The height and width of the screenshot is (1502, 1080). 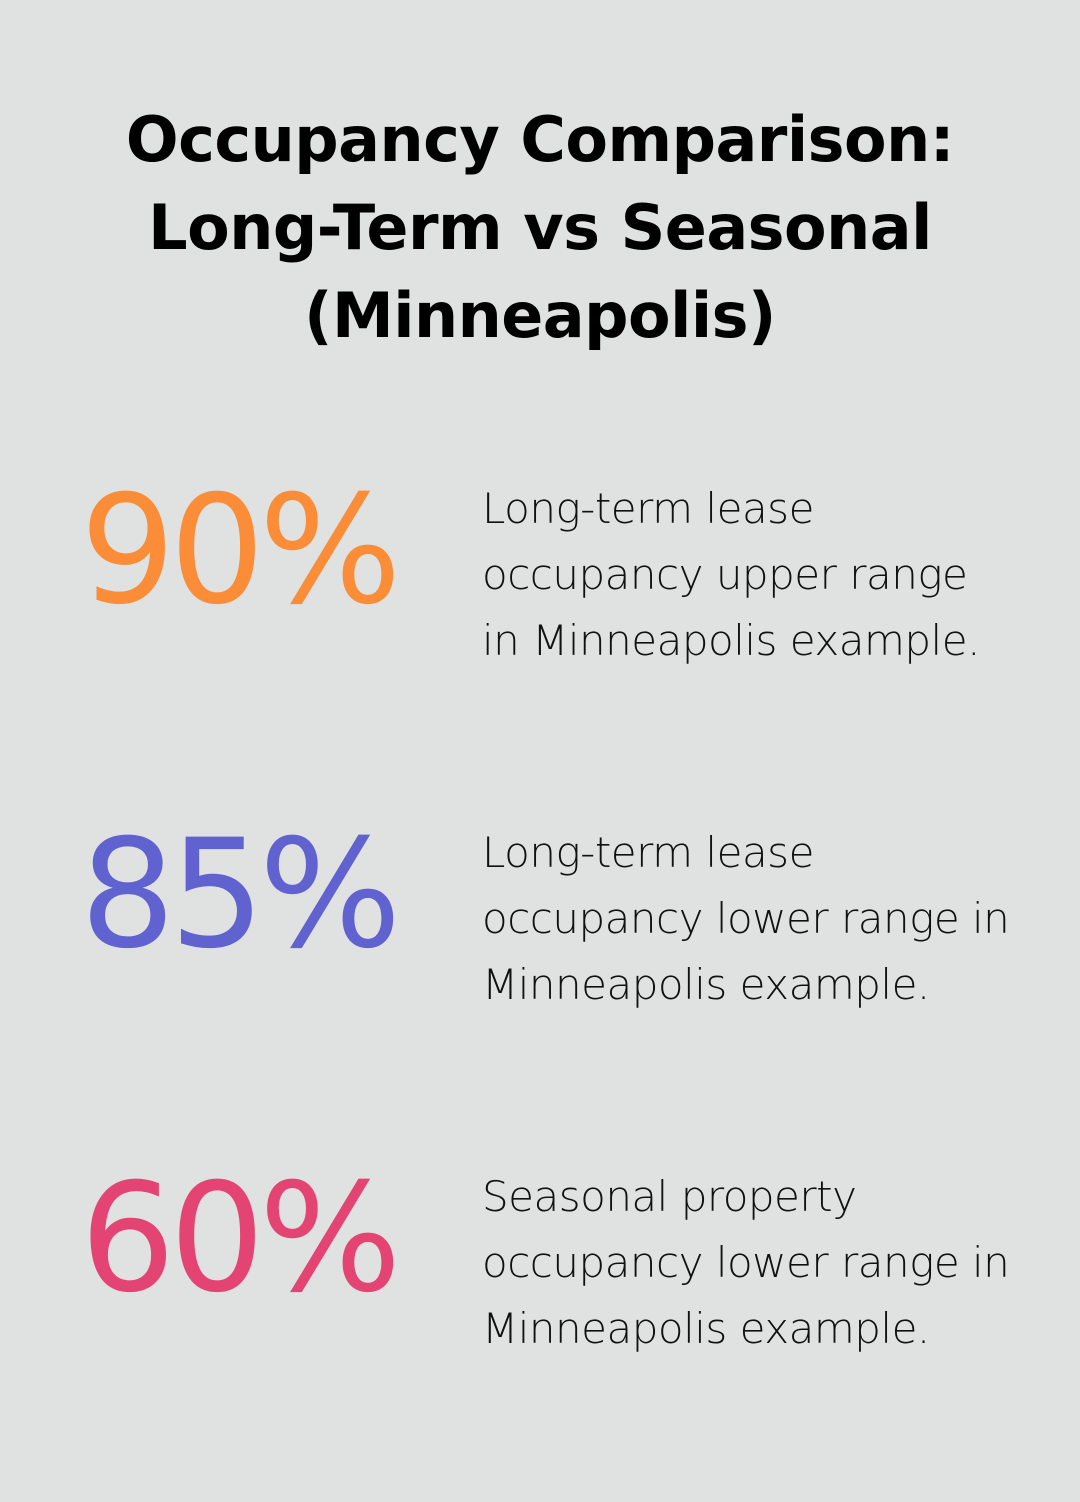 I want to click on title-line-1: Occupancy Comparison:, so click(x=540, y=139).